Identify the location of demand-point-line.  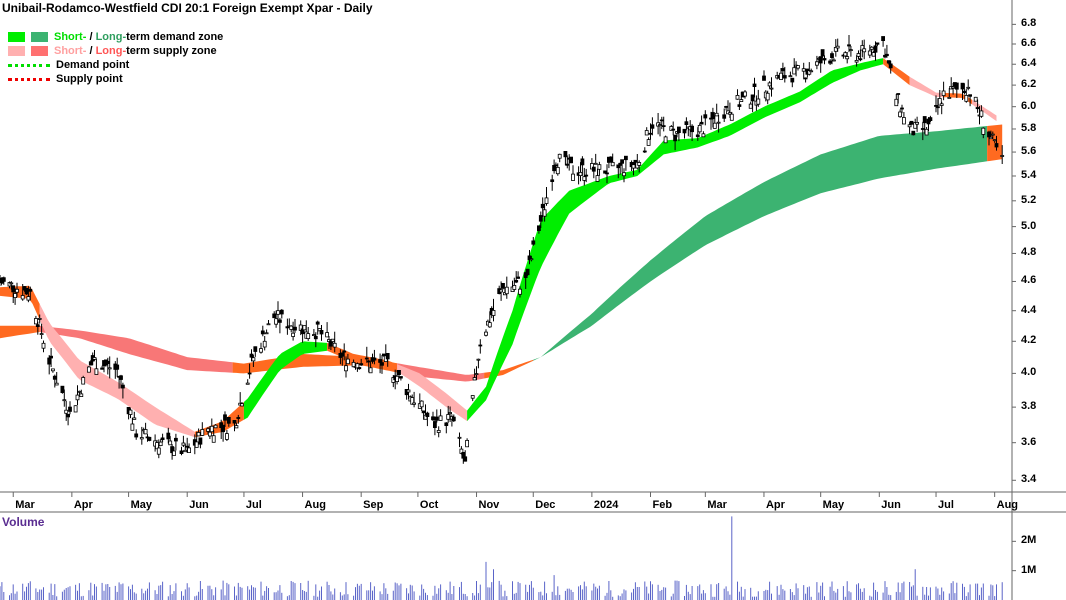
(29, 65).